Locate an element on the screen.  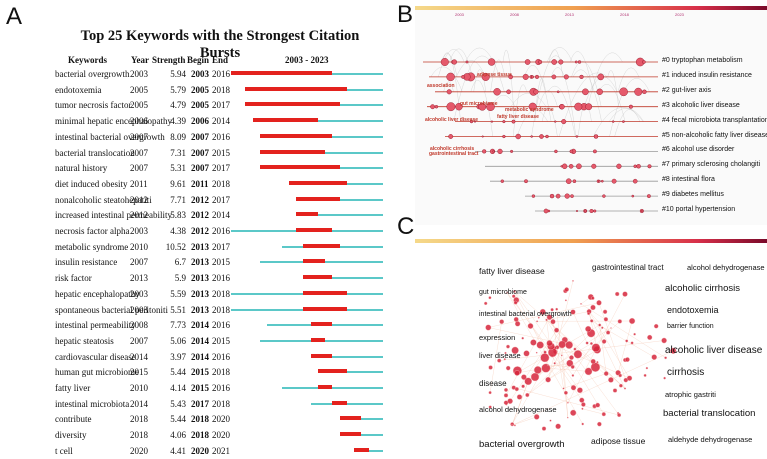
network-node-label: gut microbiome is located at coordinates (503, 292).